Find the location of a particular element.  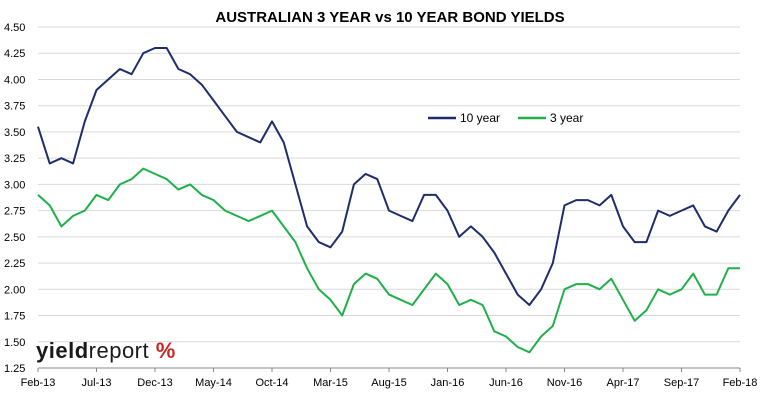

legend-label-10-year: 10 year is located at coordinates (480, 118).